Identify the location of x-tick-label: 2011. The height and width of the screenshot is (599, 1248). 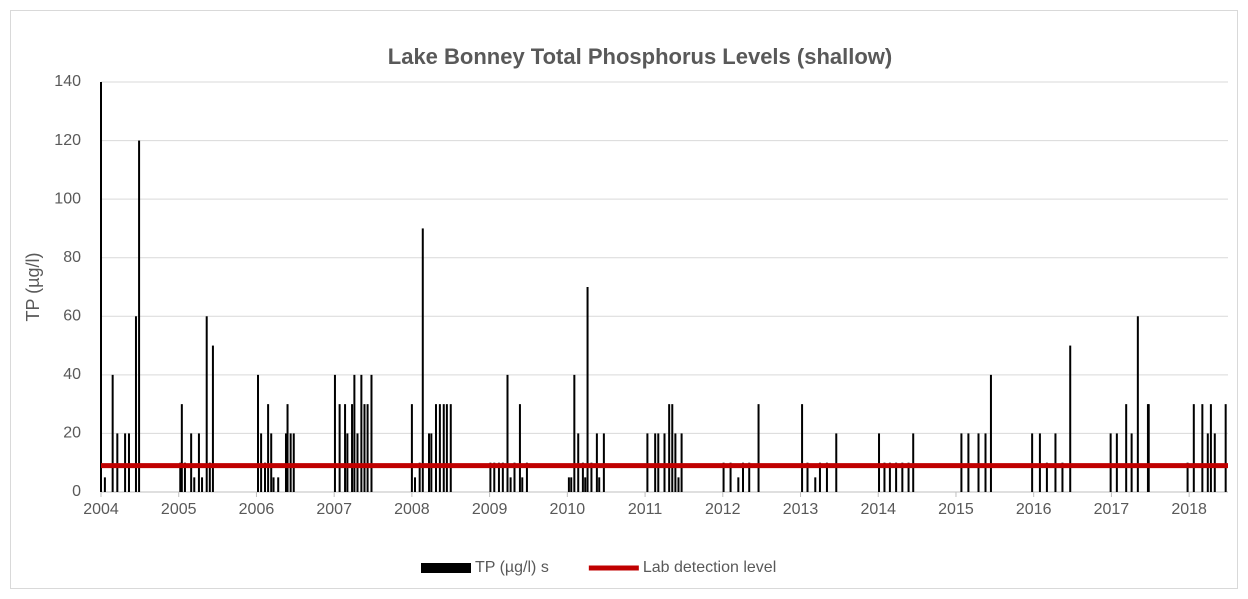
(645, 509).